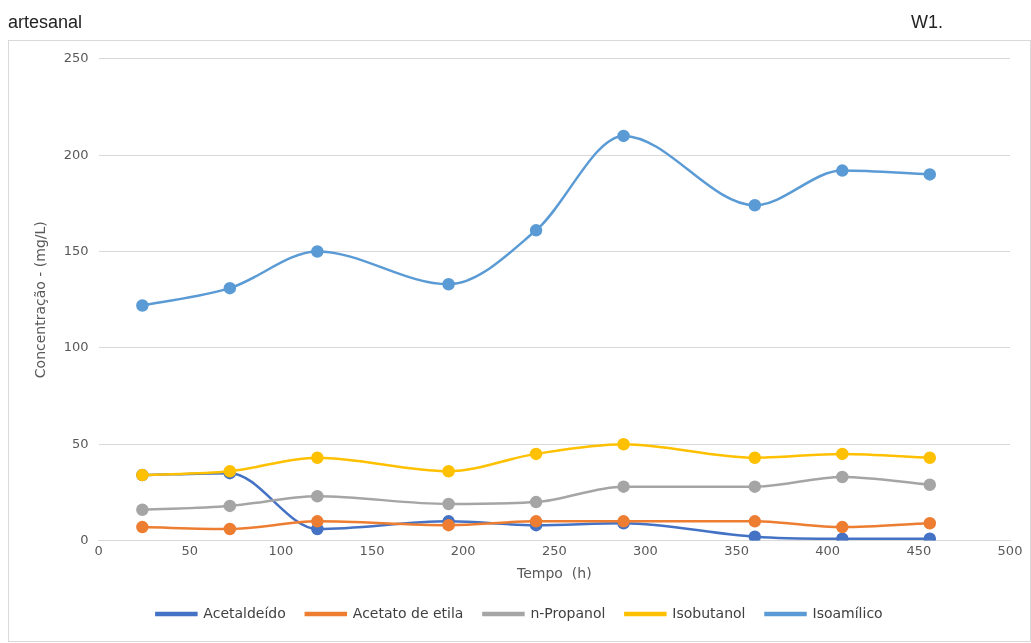  I want to click on text: W1., so click(926, 22).